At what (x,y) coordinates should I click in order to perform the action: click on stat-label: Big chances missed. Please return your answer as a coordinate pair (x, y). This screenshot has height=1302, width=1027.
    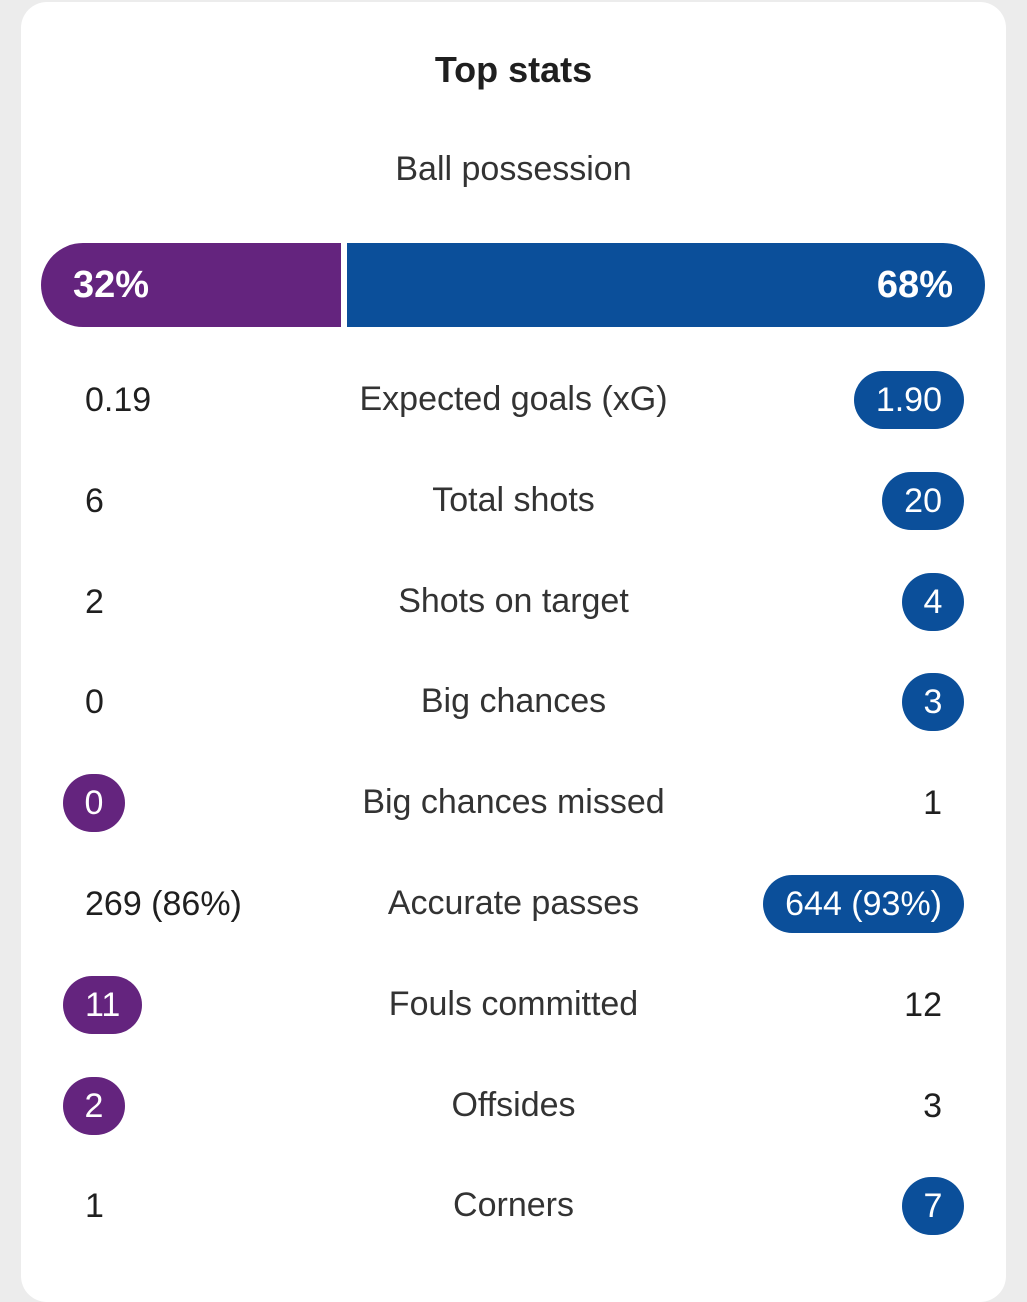
    Looking at the image, I should click on (513, 802).